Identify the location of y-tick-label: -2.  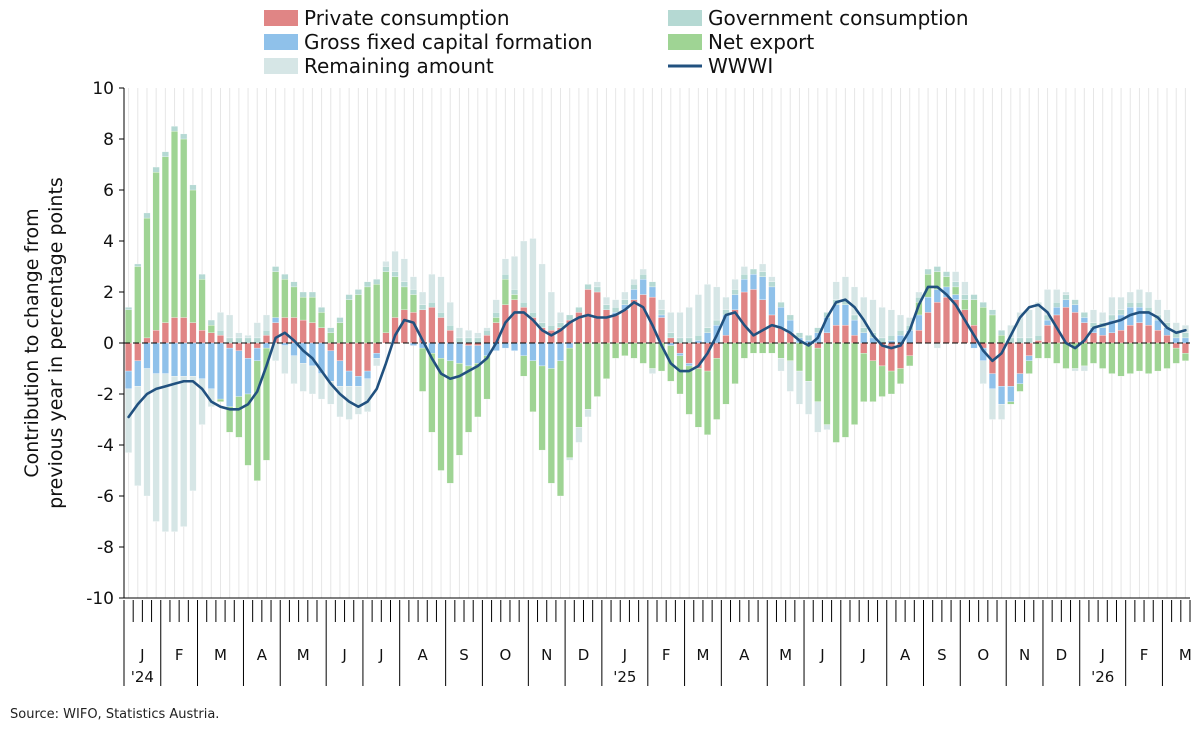
(105, 395).